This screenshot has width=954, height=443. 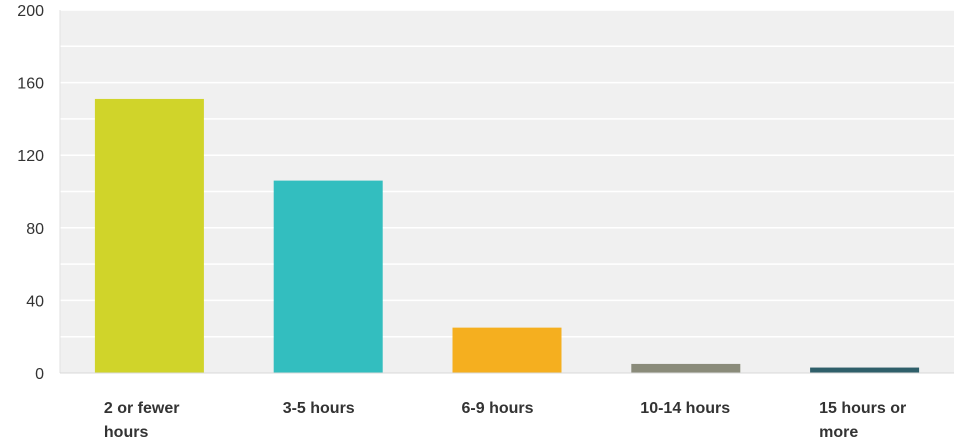 What do you see at coordinates (685, 408) in the screenshot?
I see `x-tick-label: 10-14 hours` at bounding box center [685, 408].